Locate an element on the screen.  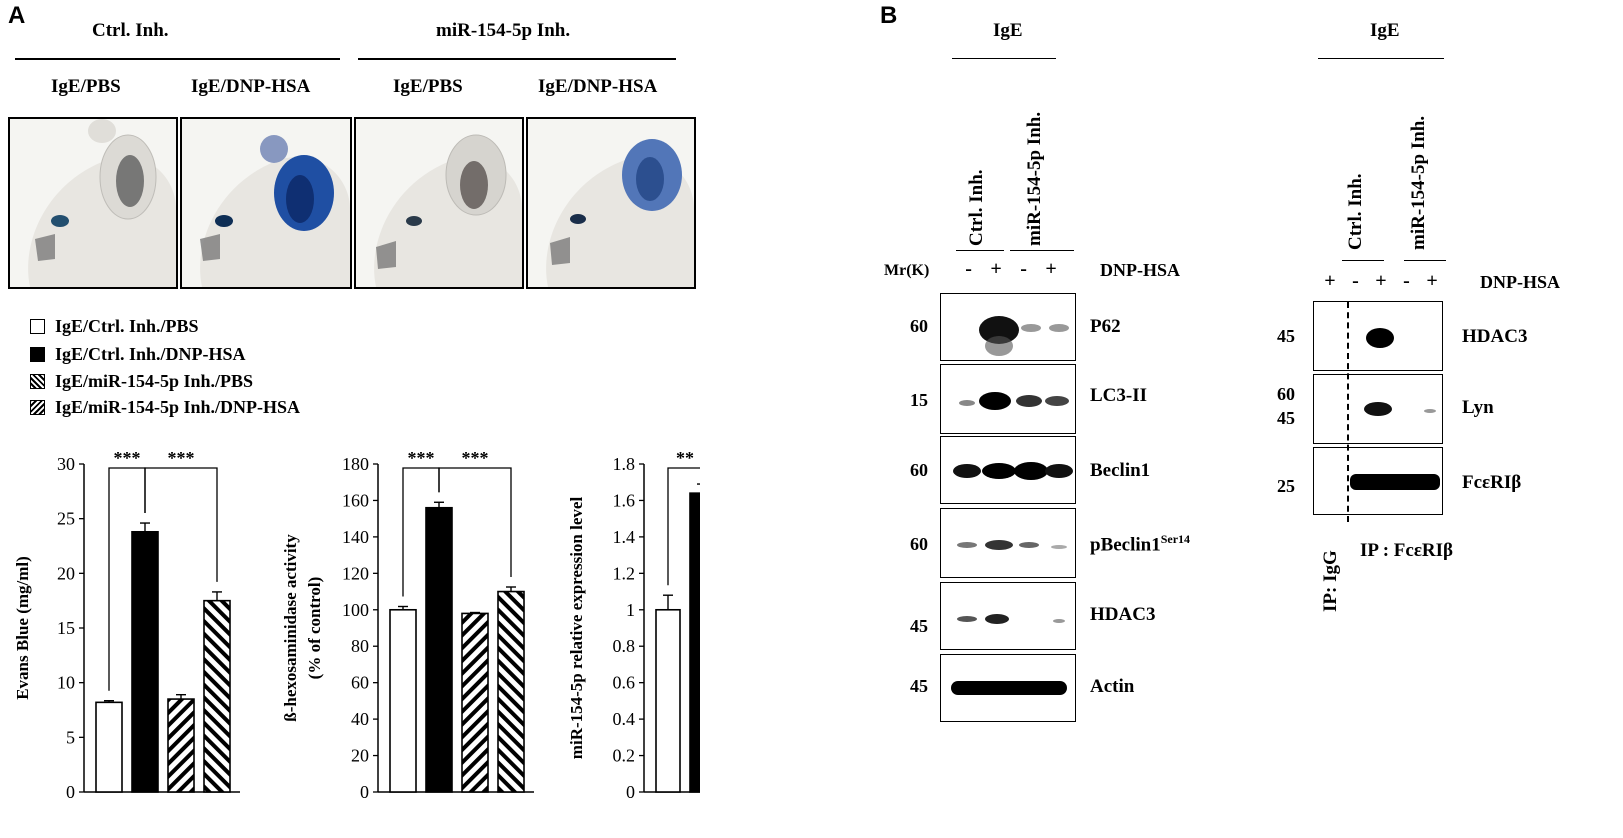
mouse-photo-ctrl-pbs is located at coordinates (93, 203).